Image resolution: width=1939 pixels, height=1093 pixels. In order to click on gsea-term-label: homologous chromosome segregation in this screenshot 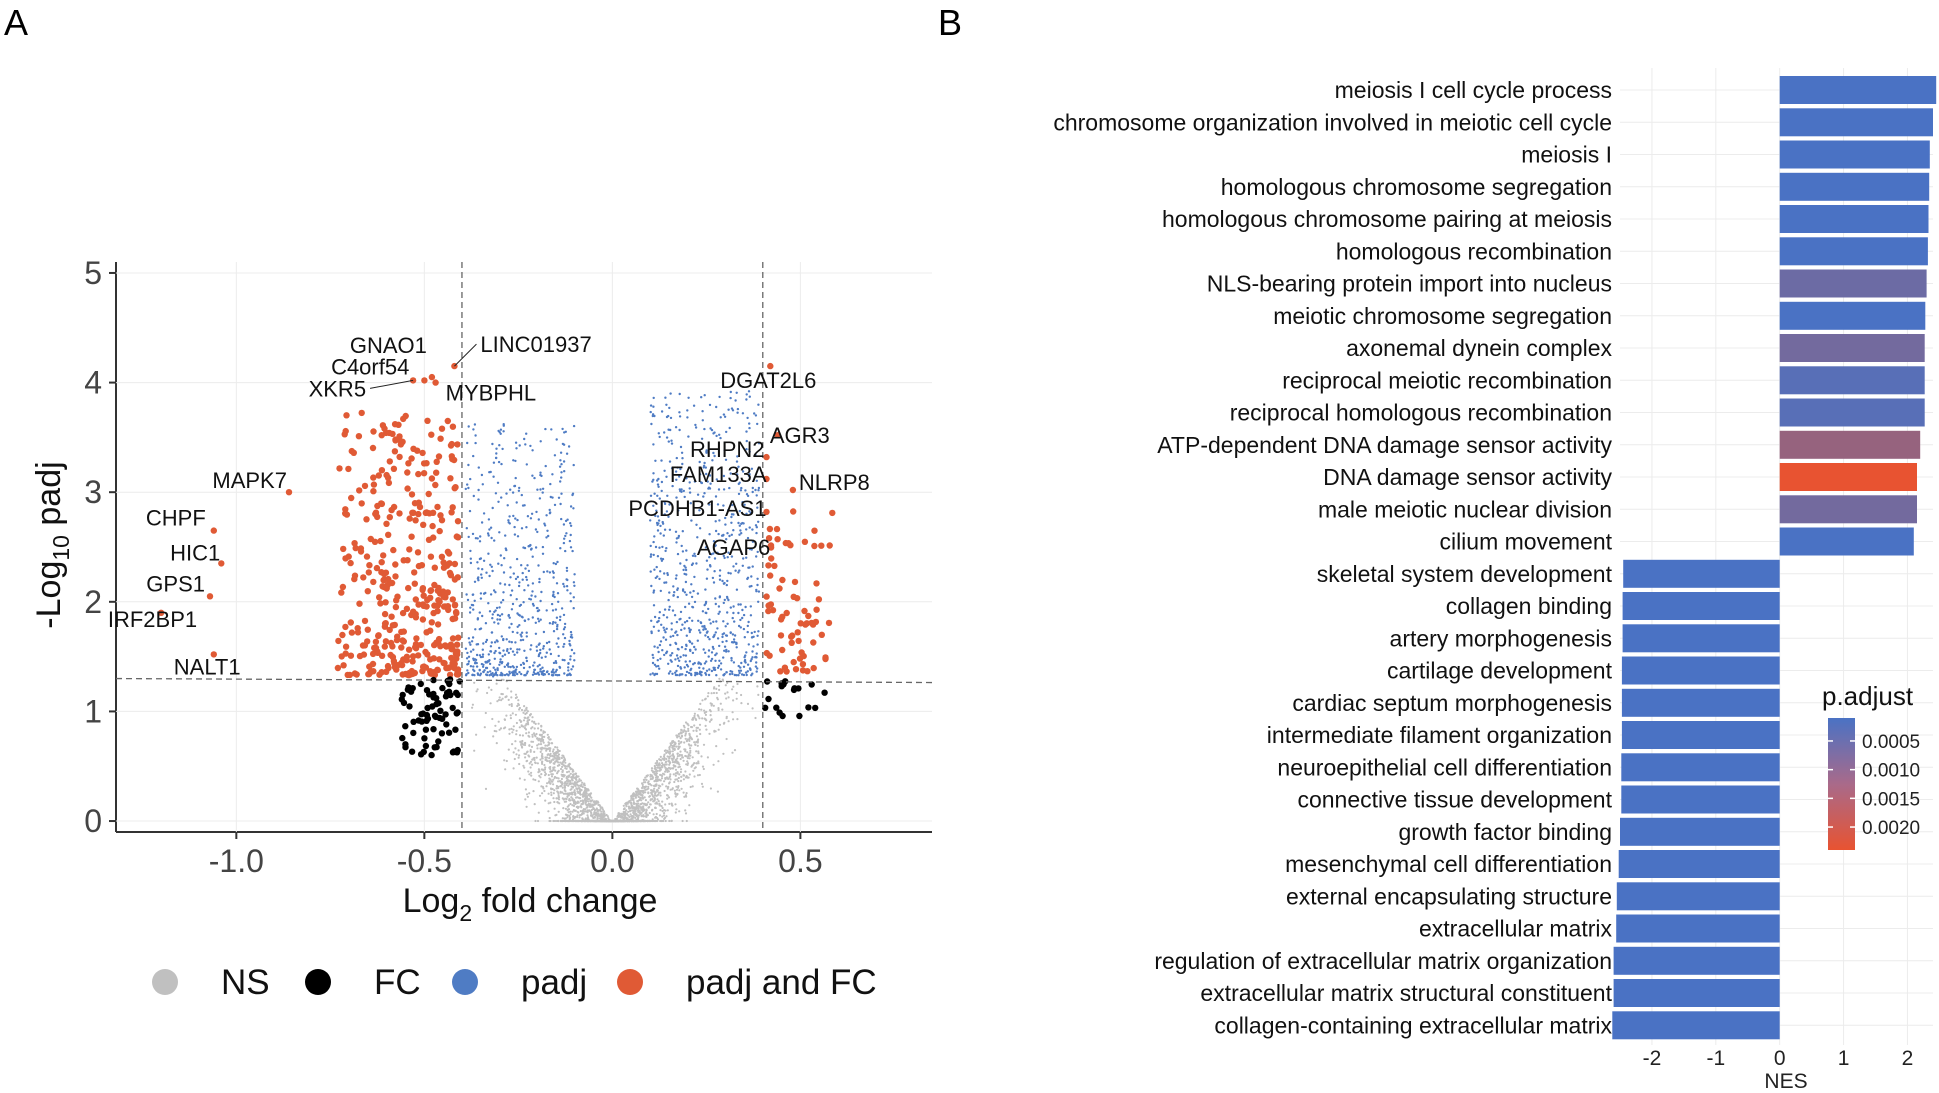, I will do `click(1416, 187)`.